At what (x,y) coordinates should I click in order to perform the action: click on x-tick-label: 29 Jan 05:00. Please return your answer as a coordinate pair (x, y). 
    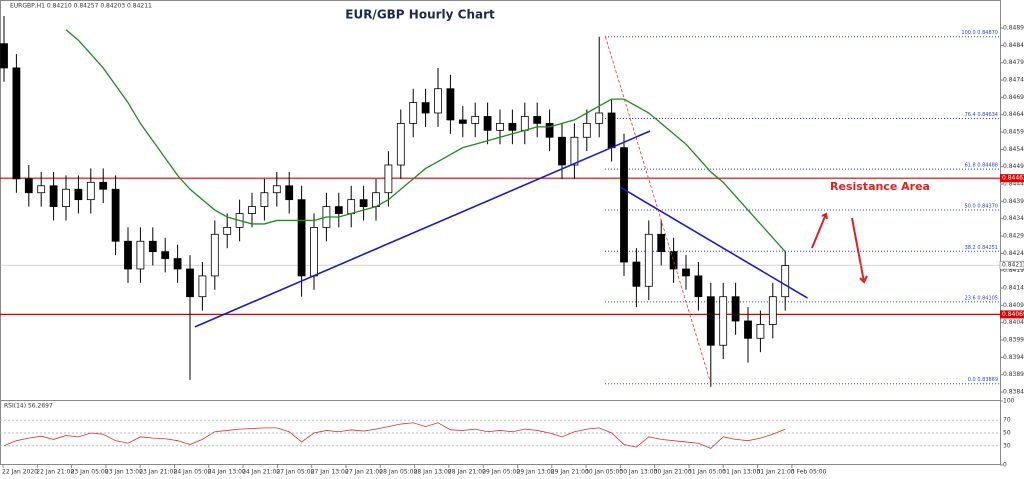
    Looking at the image, I should click on (501, 472).